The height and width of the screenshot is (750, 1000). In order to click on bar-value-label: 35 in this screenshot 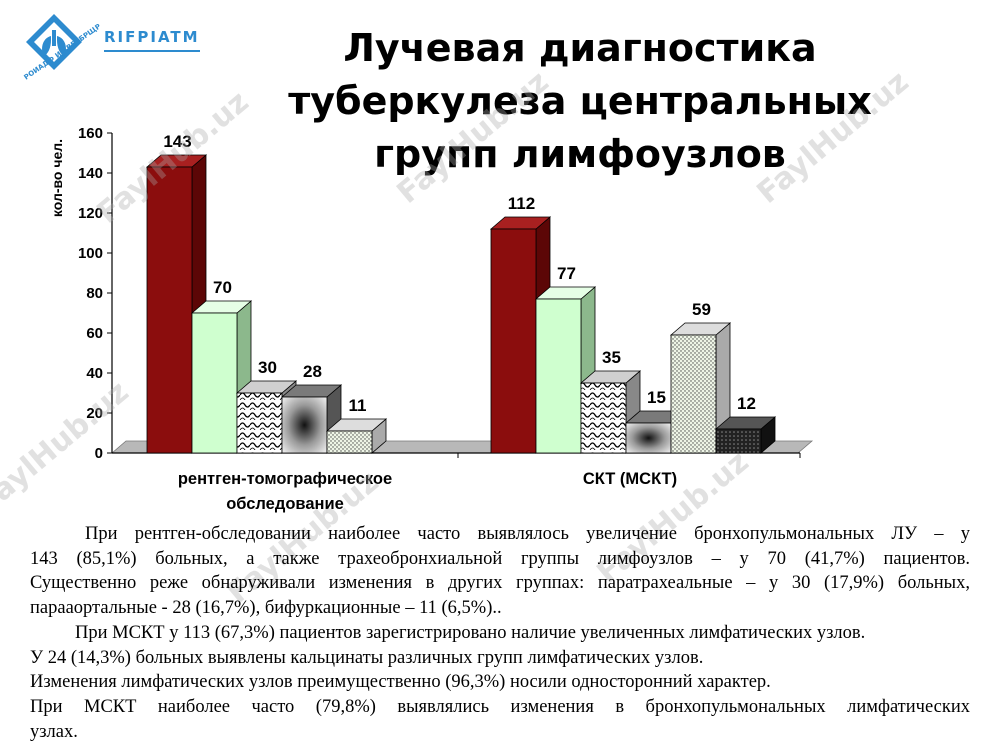, I will do `click(611, 357)`.